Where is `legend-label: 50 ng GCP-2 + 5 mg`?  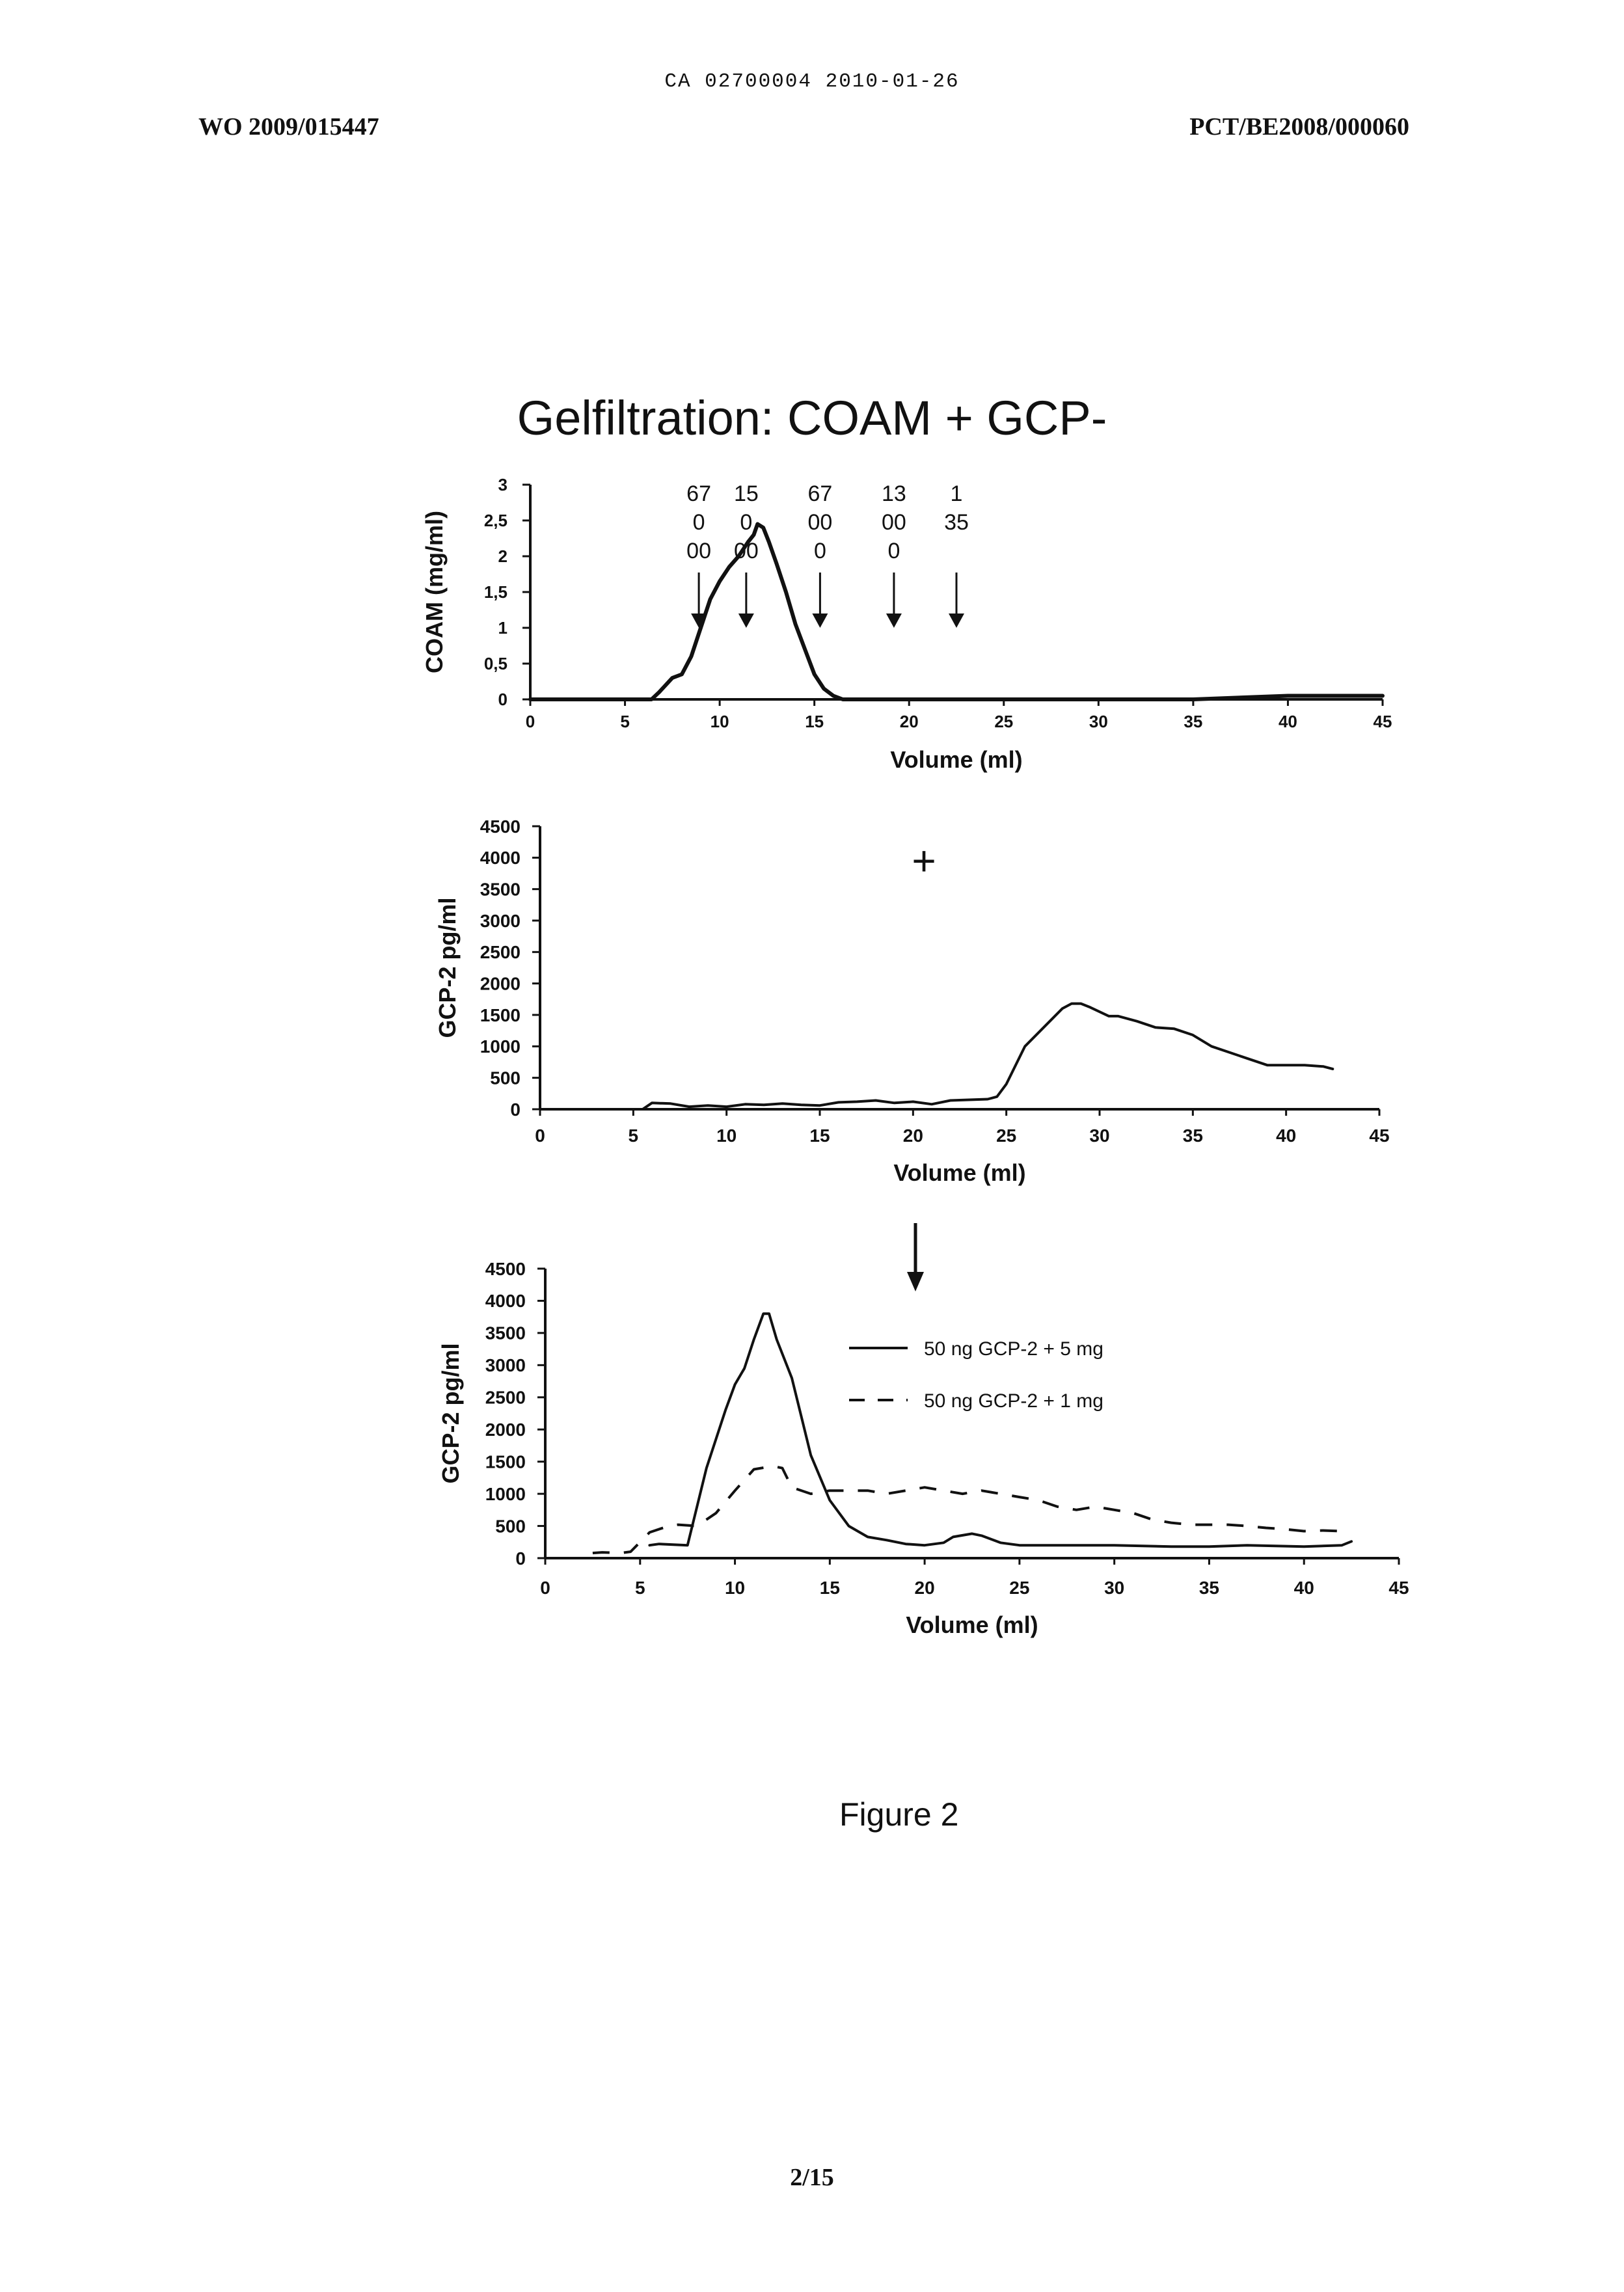
legend-label: 50 ng GCP-2 + 5 mg is located at coordinates (1013, 1349).